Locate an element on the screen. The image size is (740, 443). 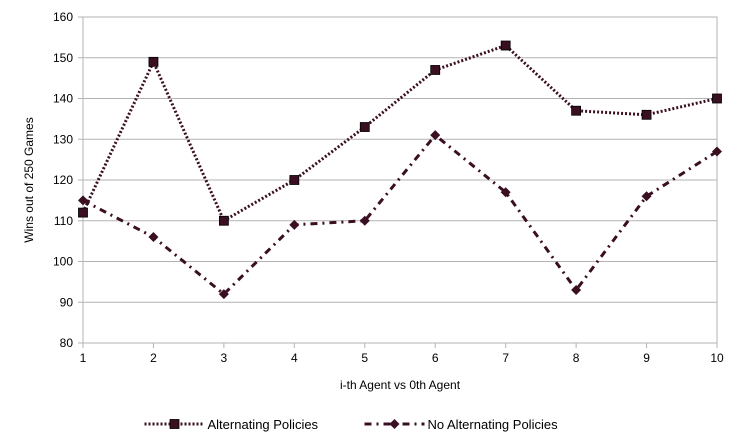
y-axis-title: Wins out of 250 Games is located at coordinates (29, 179).